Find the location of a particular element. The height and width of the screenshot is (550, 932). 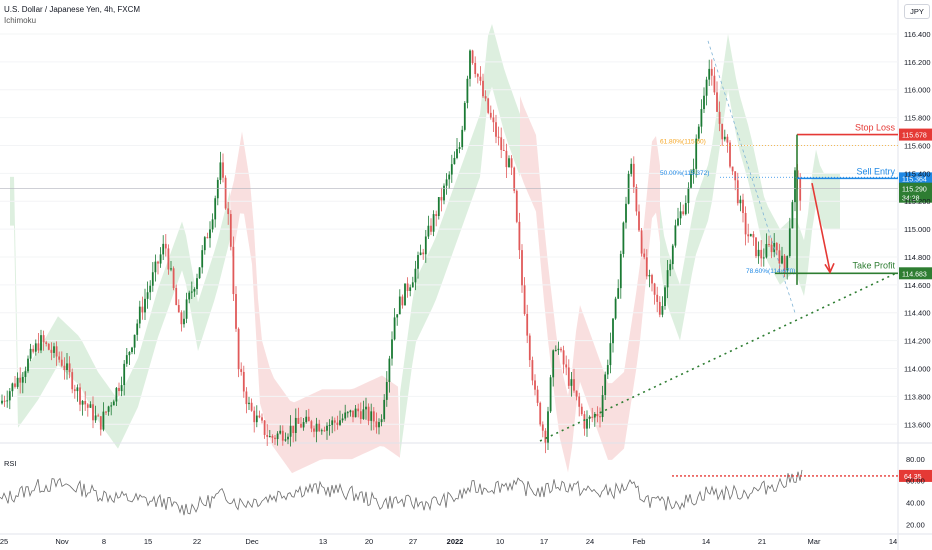

time-tick-label: 10 is located at coordinates (500, 541).